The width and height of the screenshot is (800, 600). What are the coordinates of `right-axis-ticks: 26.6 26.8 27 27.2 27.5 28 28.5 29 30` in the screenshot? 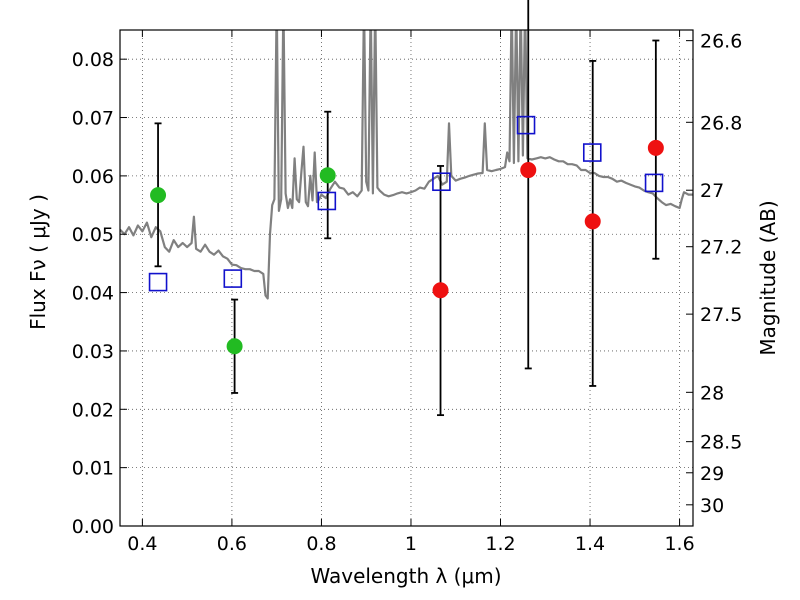 It's located at (714, 274).